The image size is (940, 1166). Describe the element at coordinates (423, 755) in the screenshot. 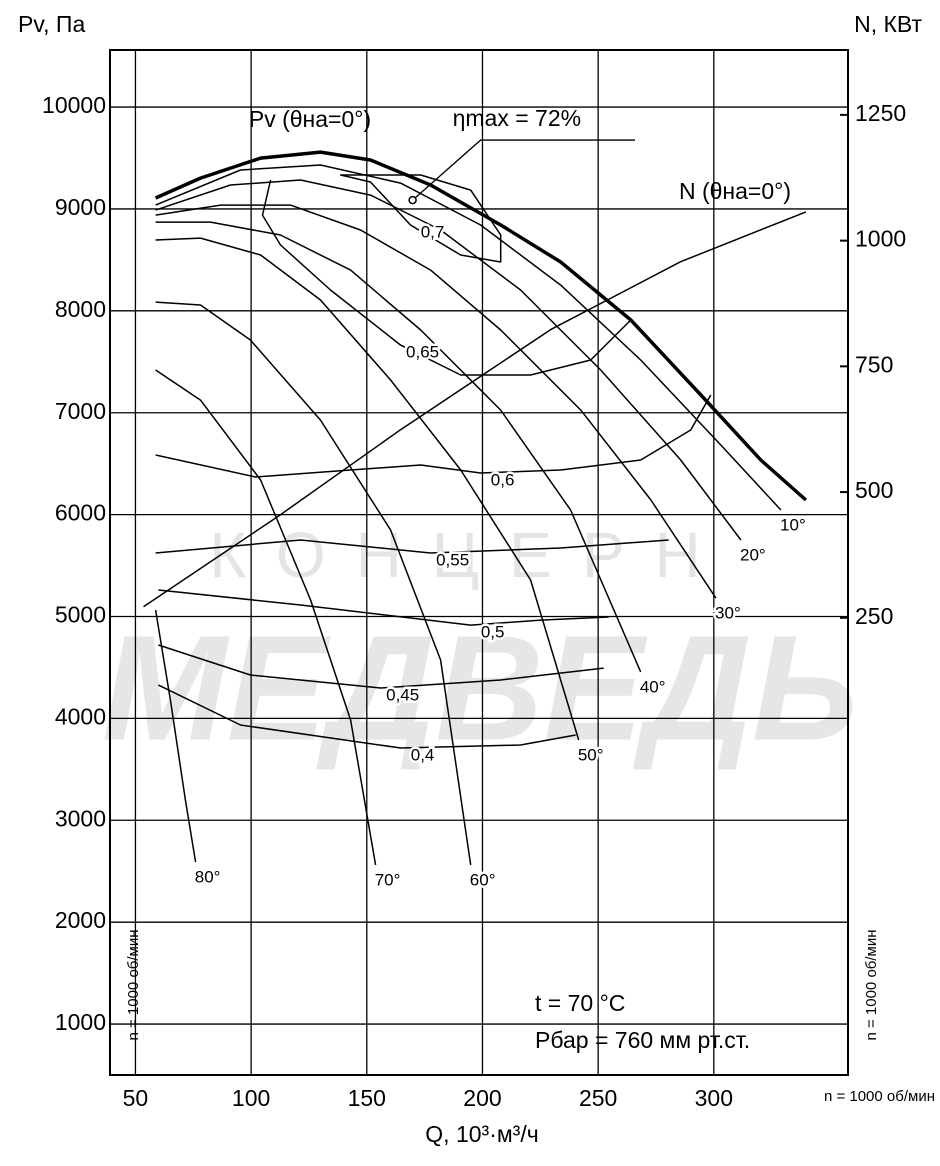

I see `curve-label: 0,4` at that location.